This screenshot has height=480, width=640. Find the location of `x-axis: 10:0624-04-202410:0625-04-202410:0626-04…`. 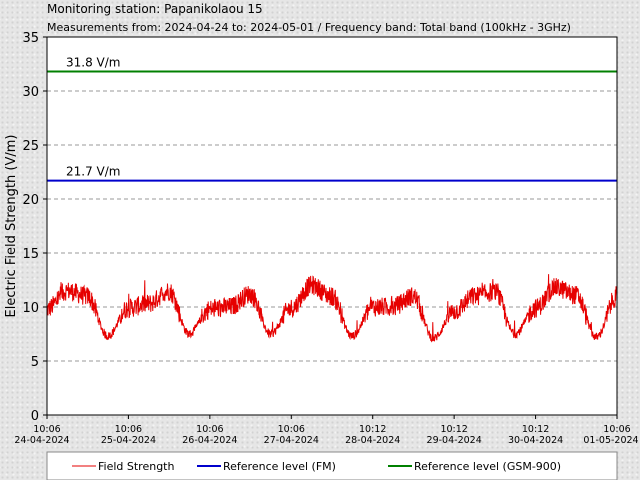

x-axis: 10:0624-04-202410:0625-04-202410:0626-04… is located at coordinates (326, 430).